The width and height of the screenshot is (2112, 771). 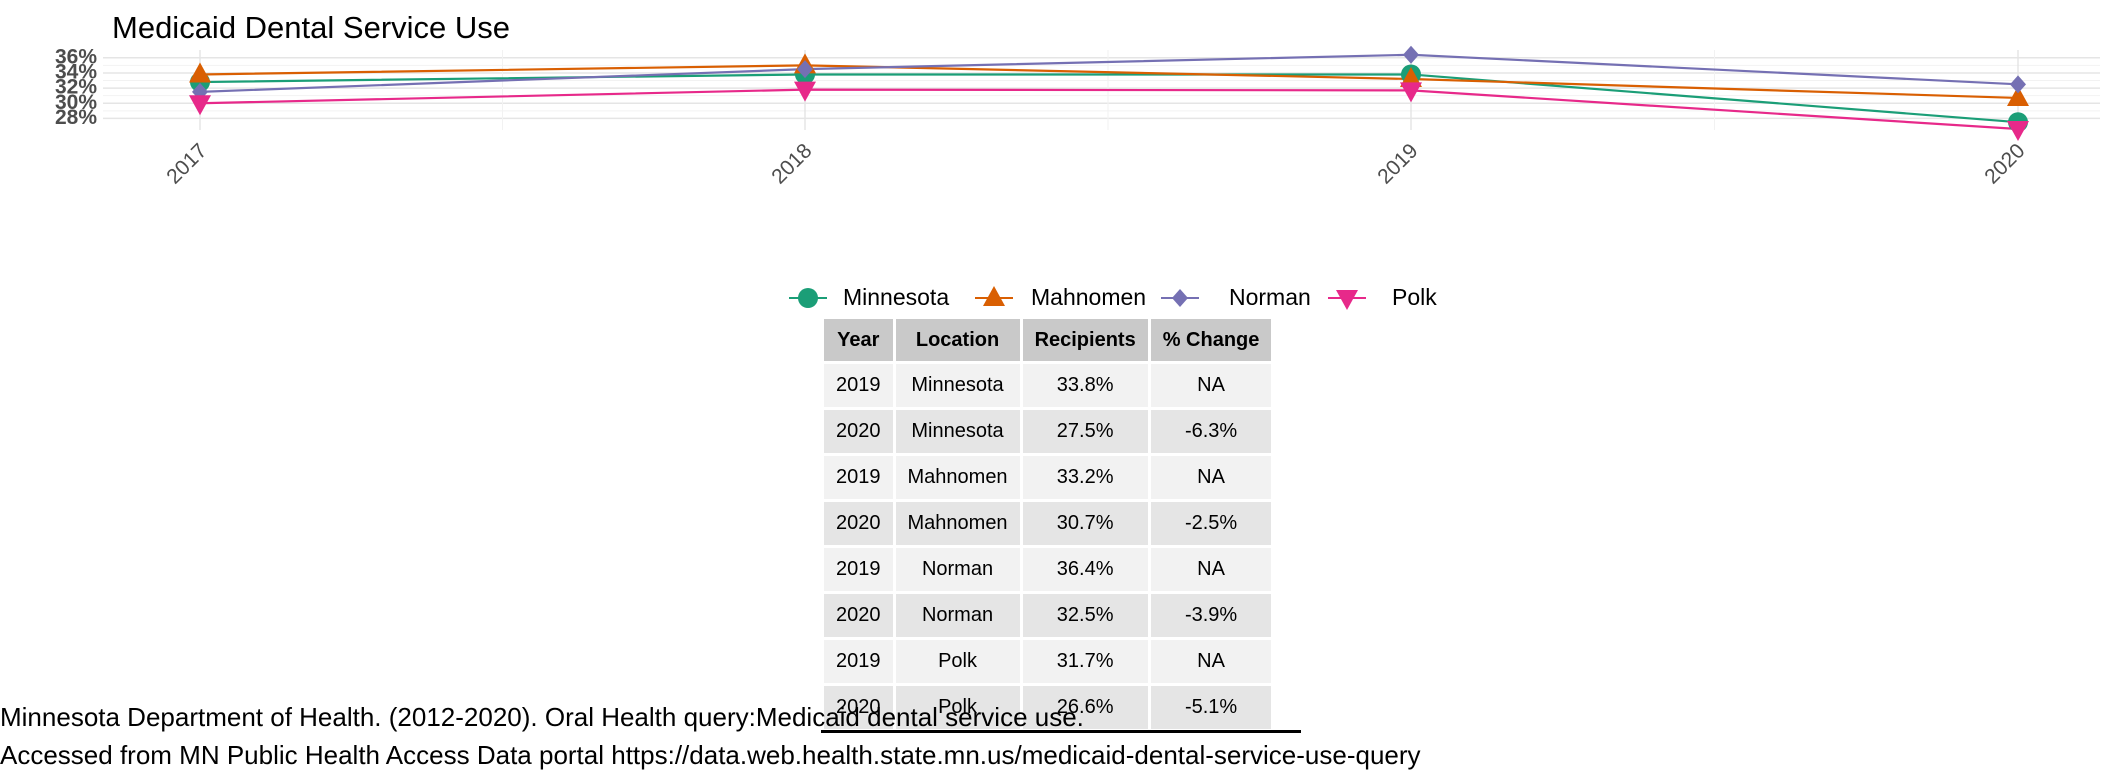 What do you see at coordinates (1085, 340) in the screenshot?
I see `table-header-cell: Recipients` at bounding box center [1085, 340].